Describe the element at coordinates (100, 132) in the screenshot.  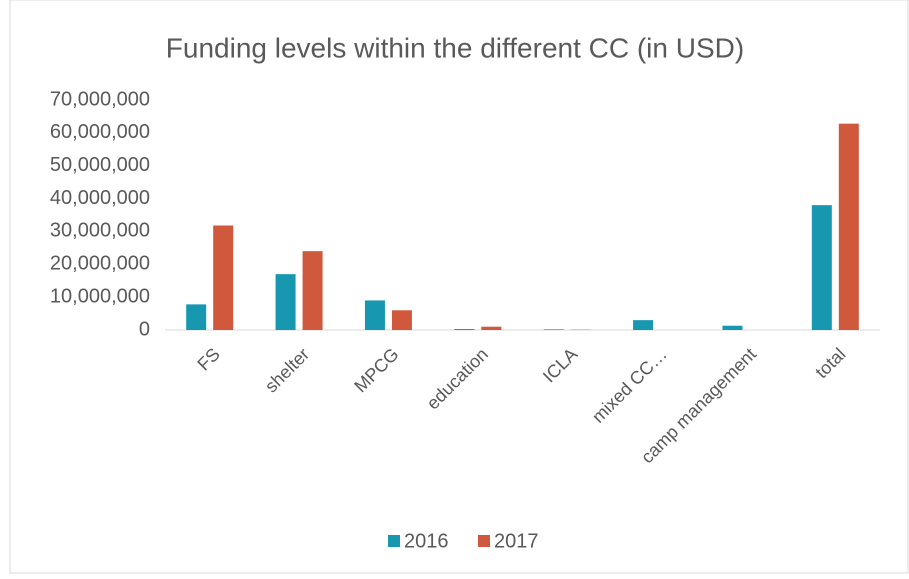
I see `y-tick-label: 60,000,000` at that location.